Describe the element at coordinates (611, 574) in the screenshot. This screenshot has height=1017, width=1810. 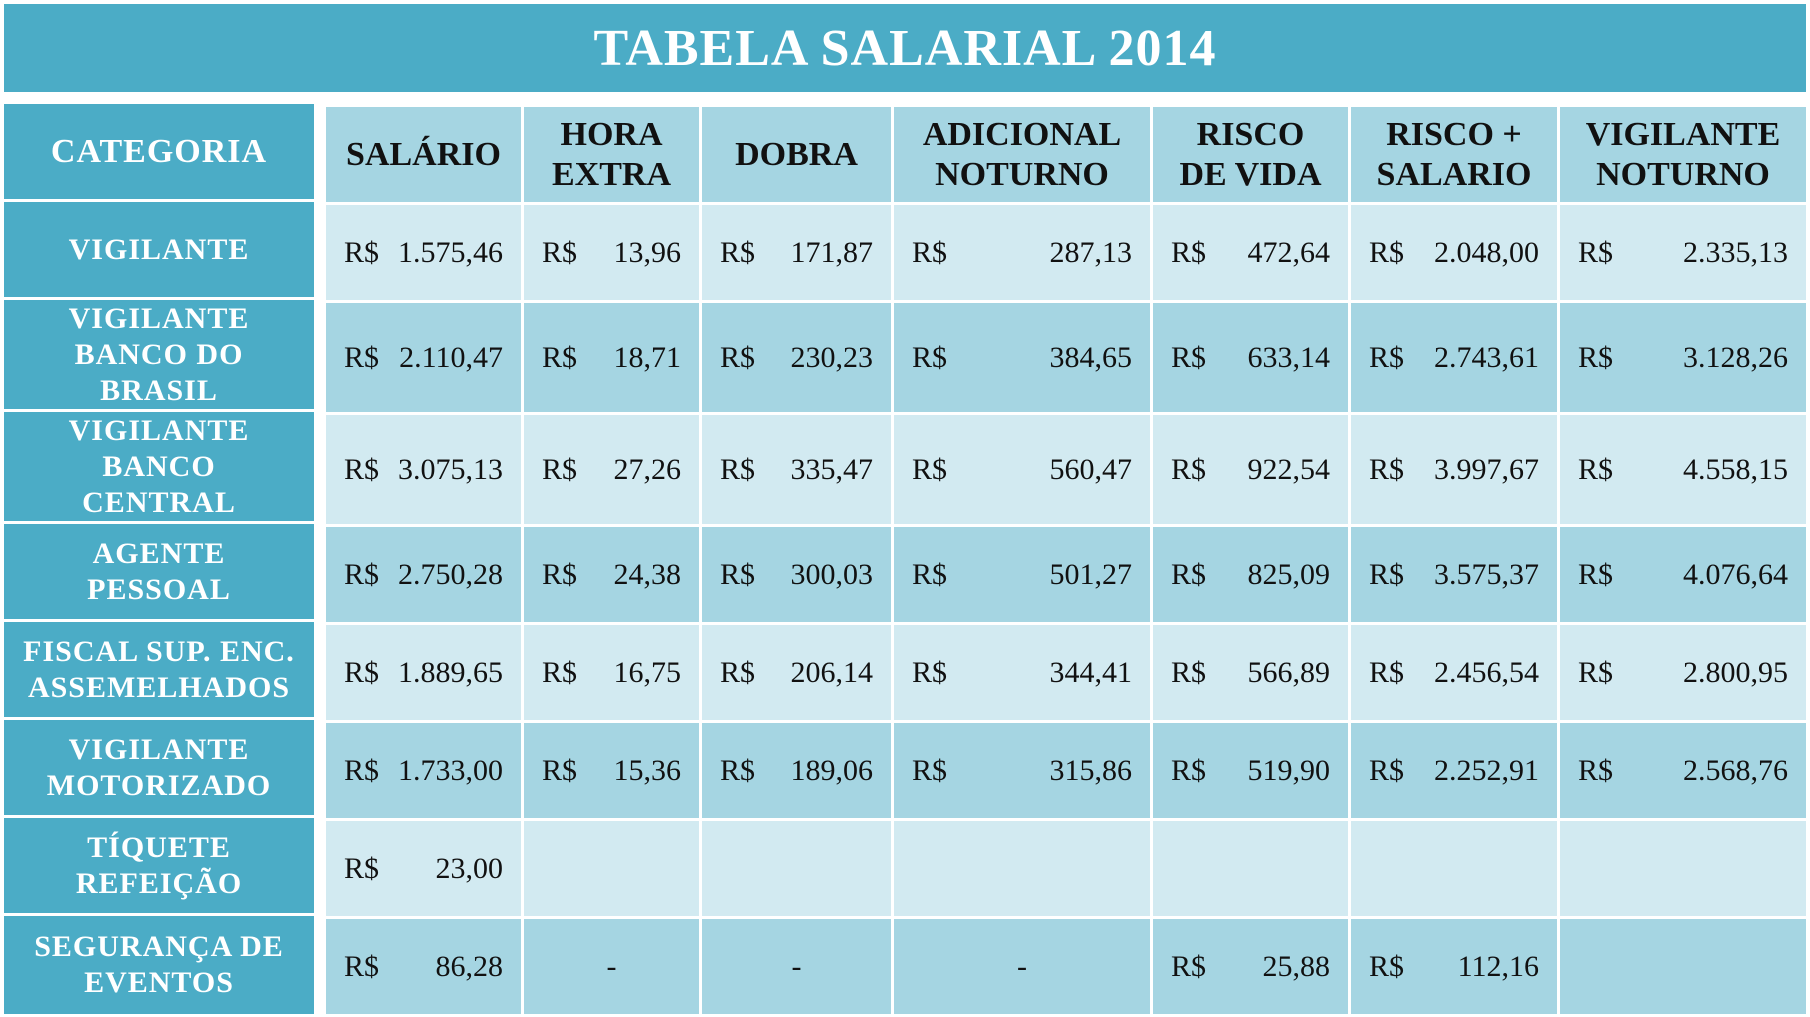
I see `table-cell: R$ 24,38` at that location.